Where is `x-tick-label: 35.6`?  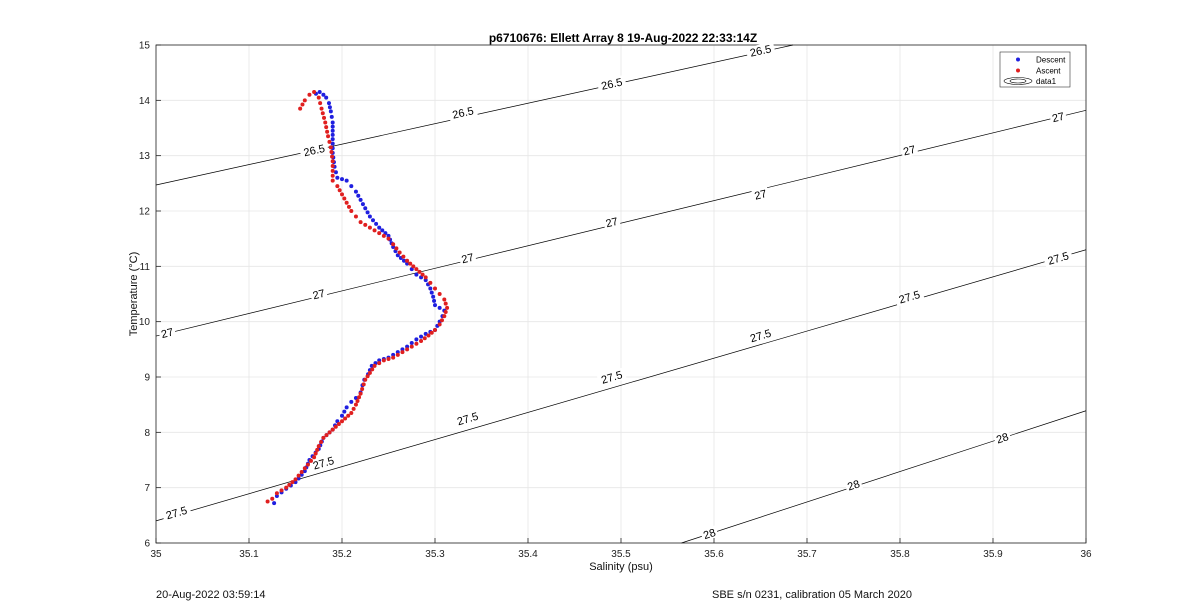 x-tick-label: 35.6 is located at coordinates (714, 554).